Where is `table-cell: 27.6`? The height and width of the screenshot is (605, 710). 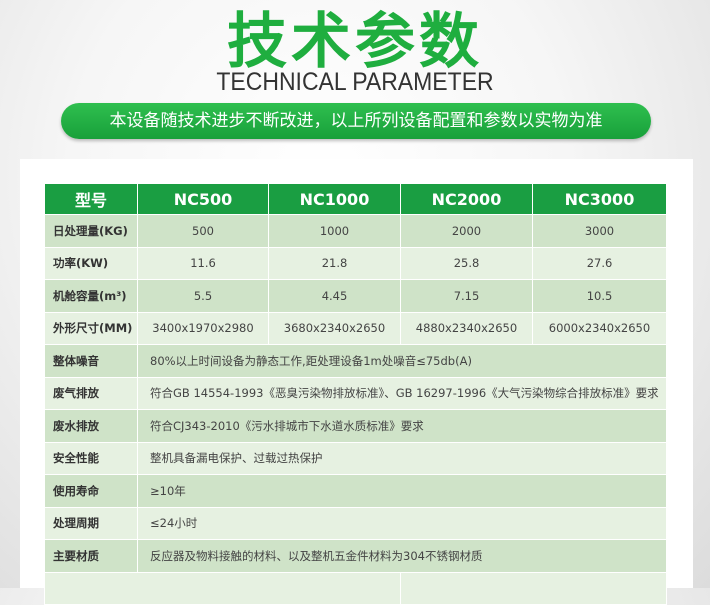
table-cell: 27.6 is located at coordinates (599, 263).